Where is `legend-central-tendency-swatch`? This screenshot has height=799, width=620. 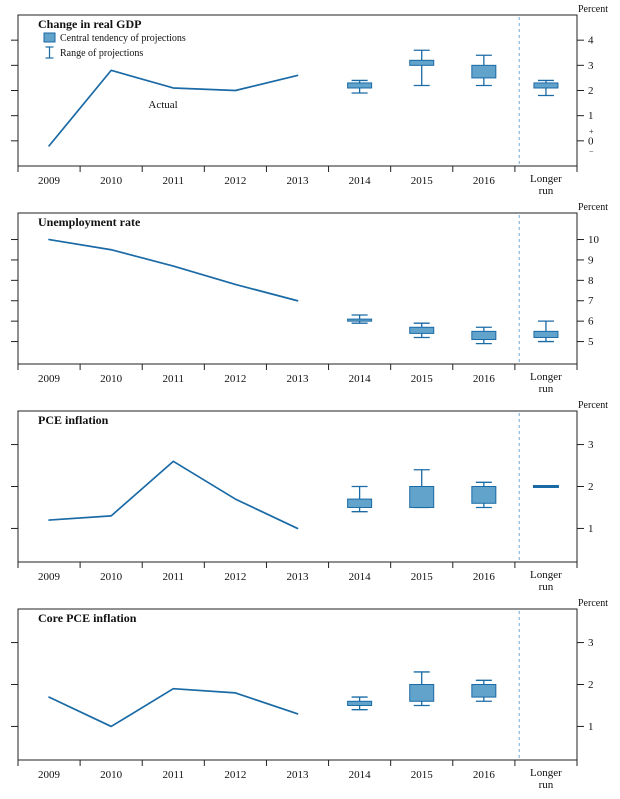
legend-central-tendency-swatch is located at coordinates (49, 37).